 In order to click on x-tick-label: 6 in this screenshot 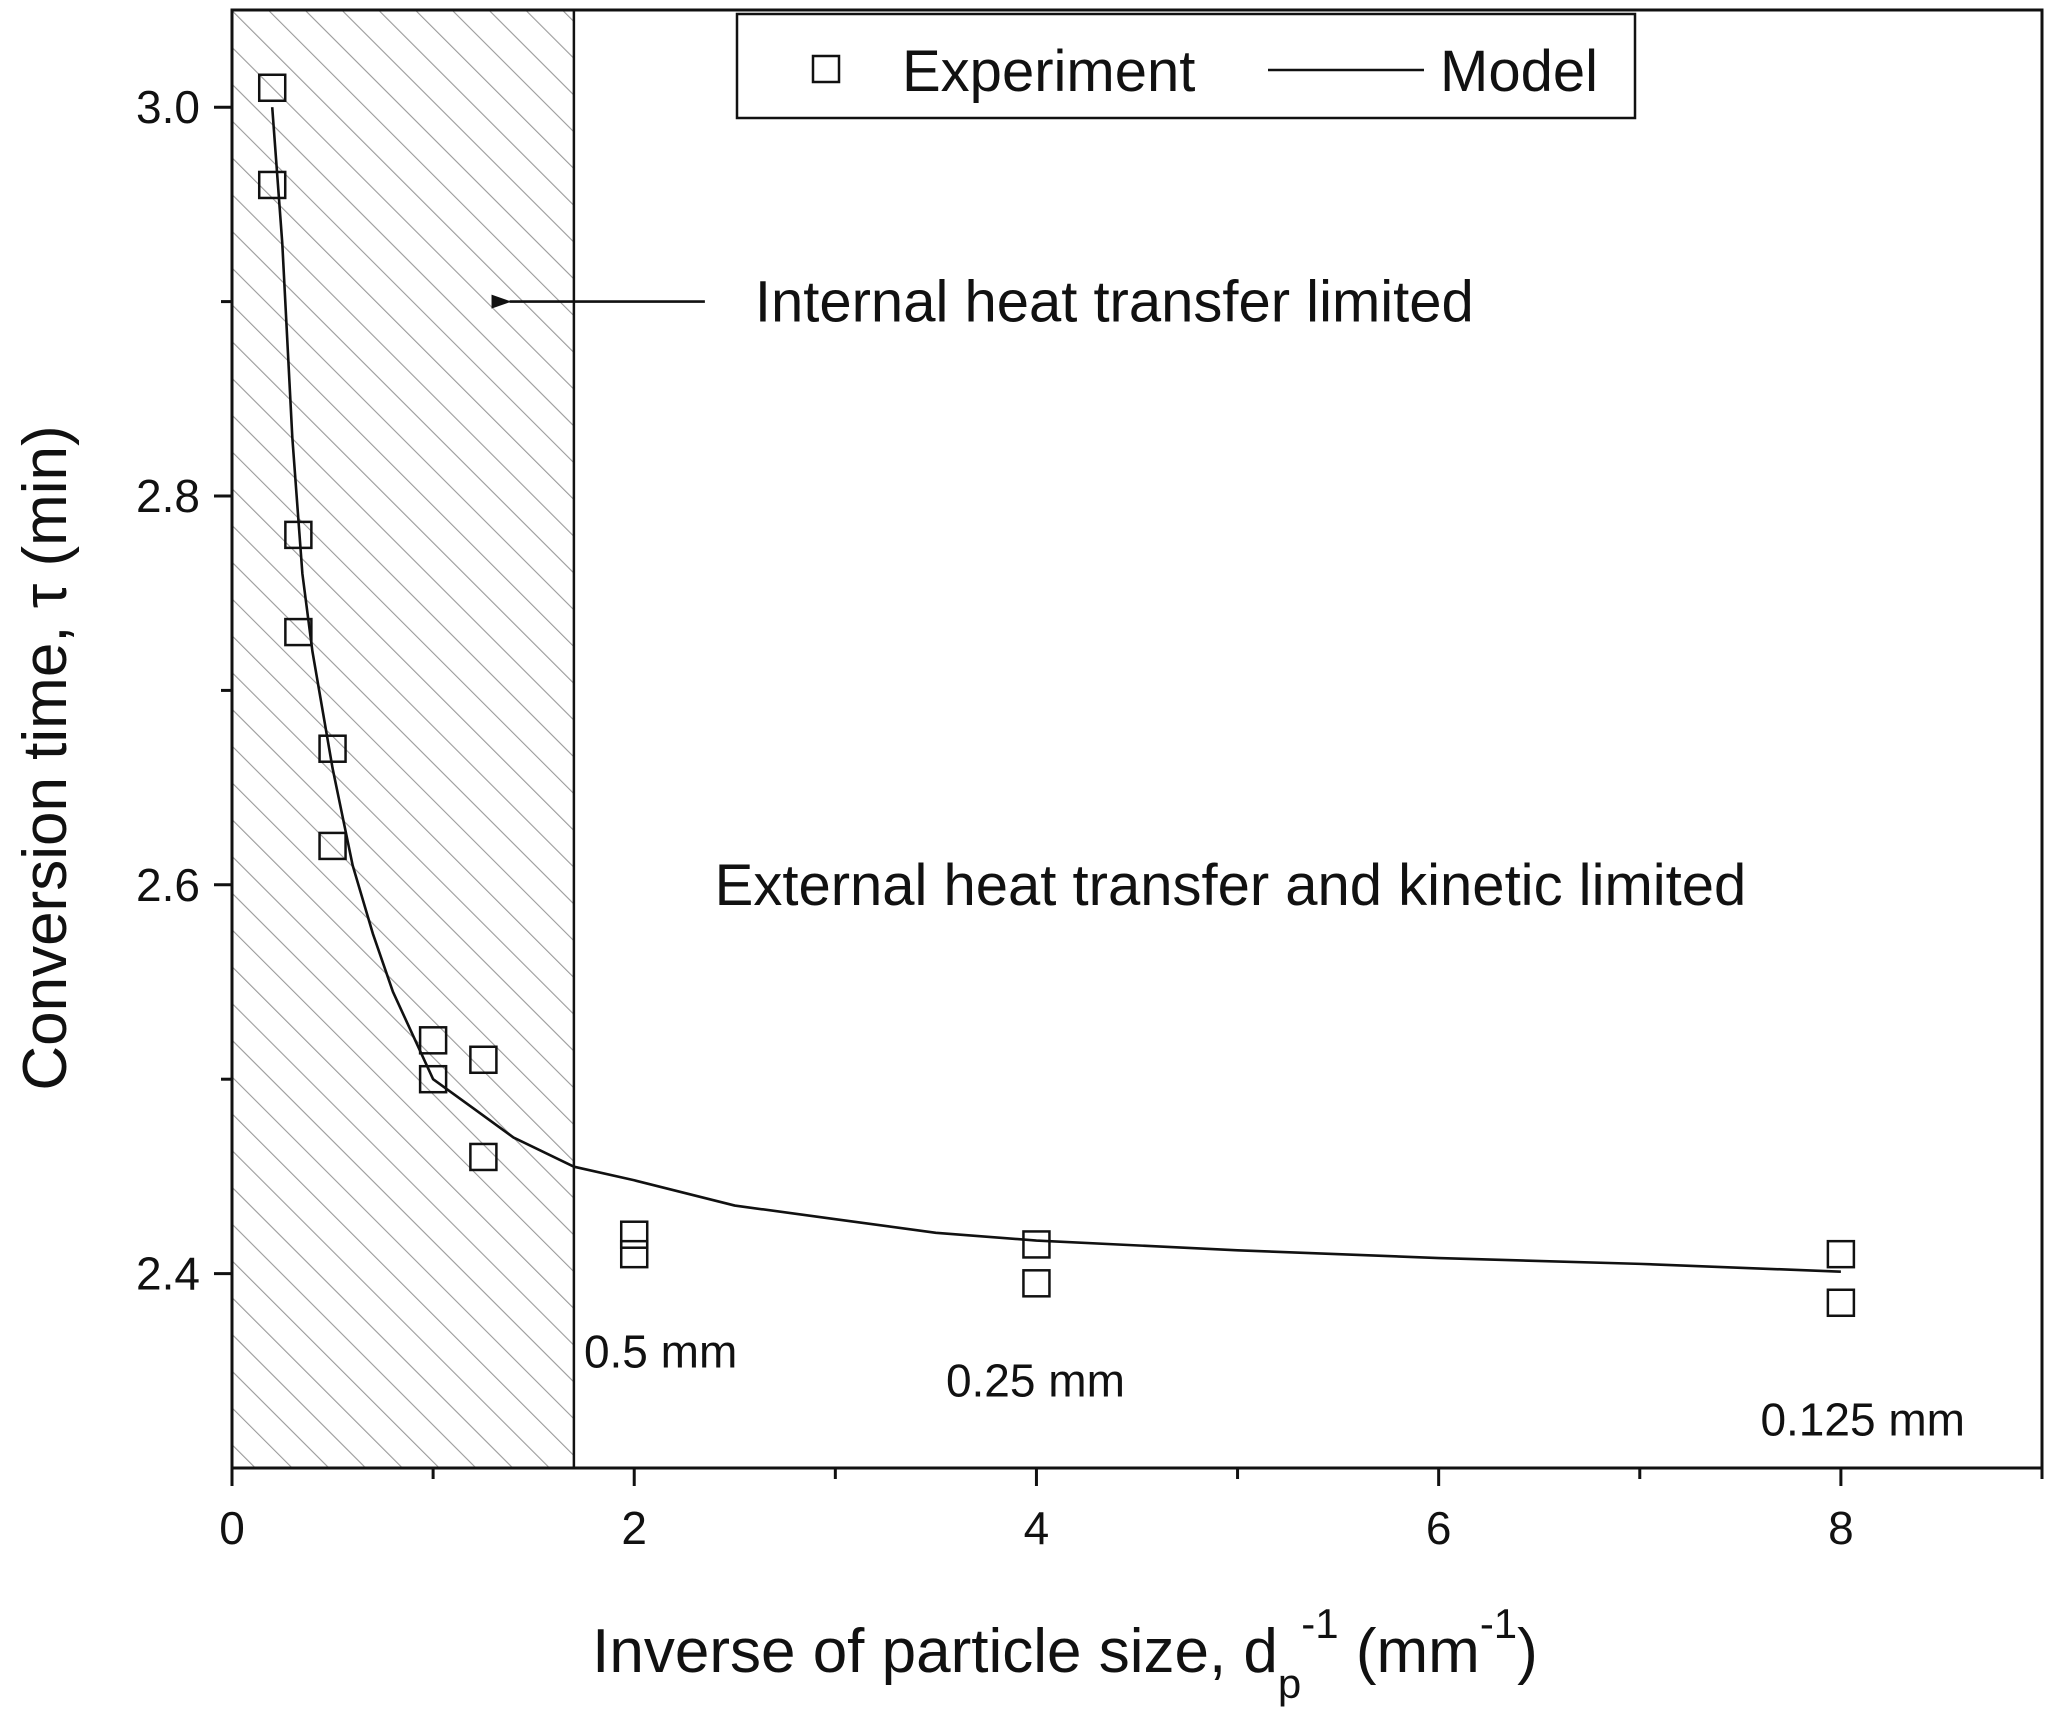, I will do `click(1439, 1528)`.